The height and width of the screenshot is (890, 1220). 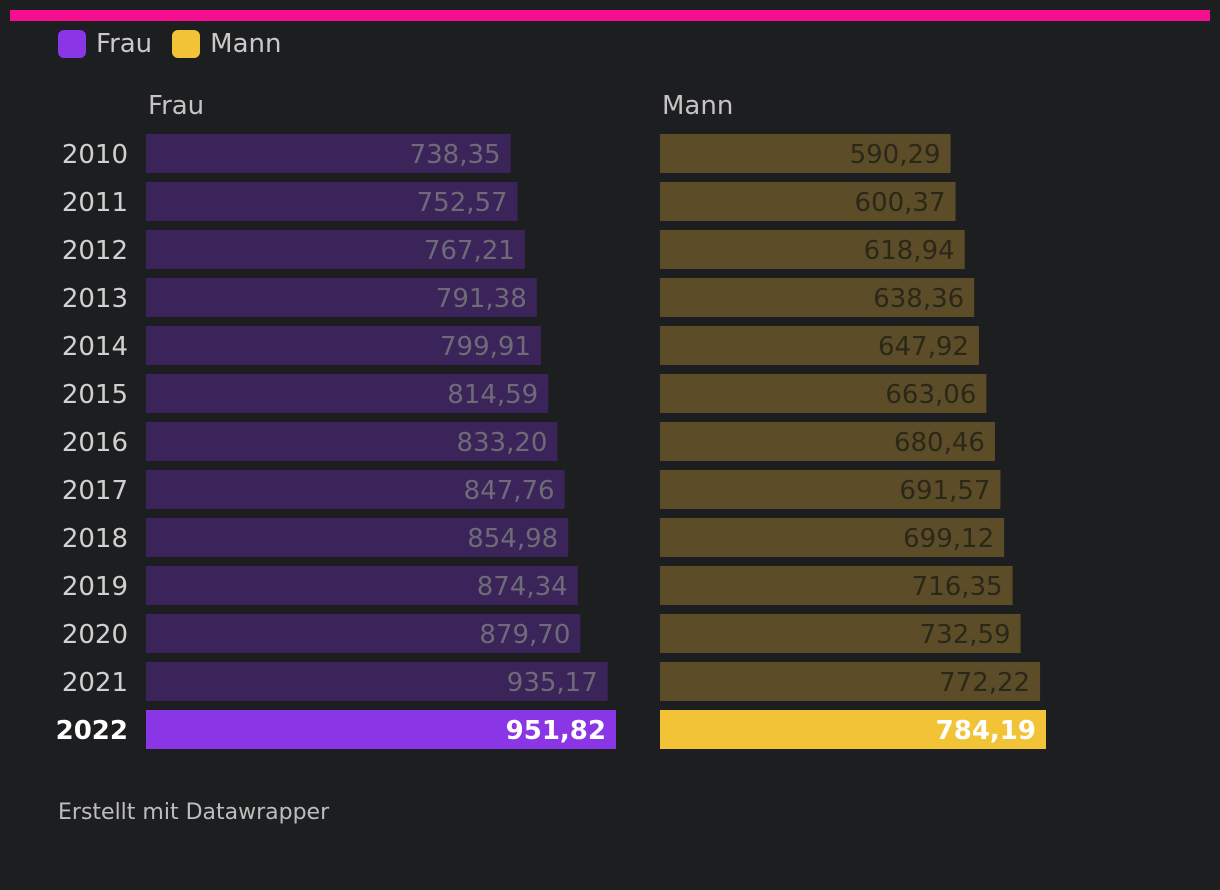 What do you see at coordinates (895, 155) in the screenshot?
I see `value-label-mann-2010: 590,29` at bounding box center [895, 155].